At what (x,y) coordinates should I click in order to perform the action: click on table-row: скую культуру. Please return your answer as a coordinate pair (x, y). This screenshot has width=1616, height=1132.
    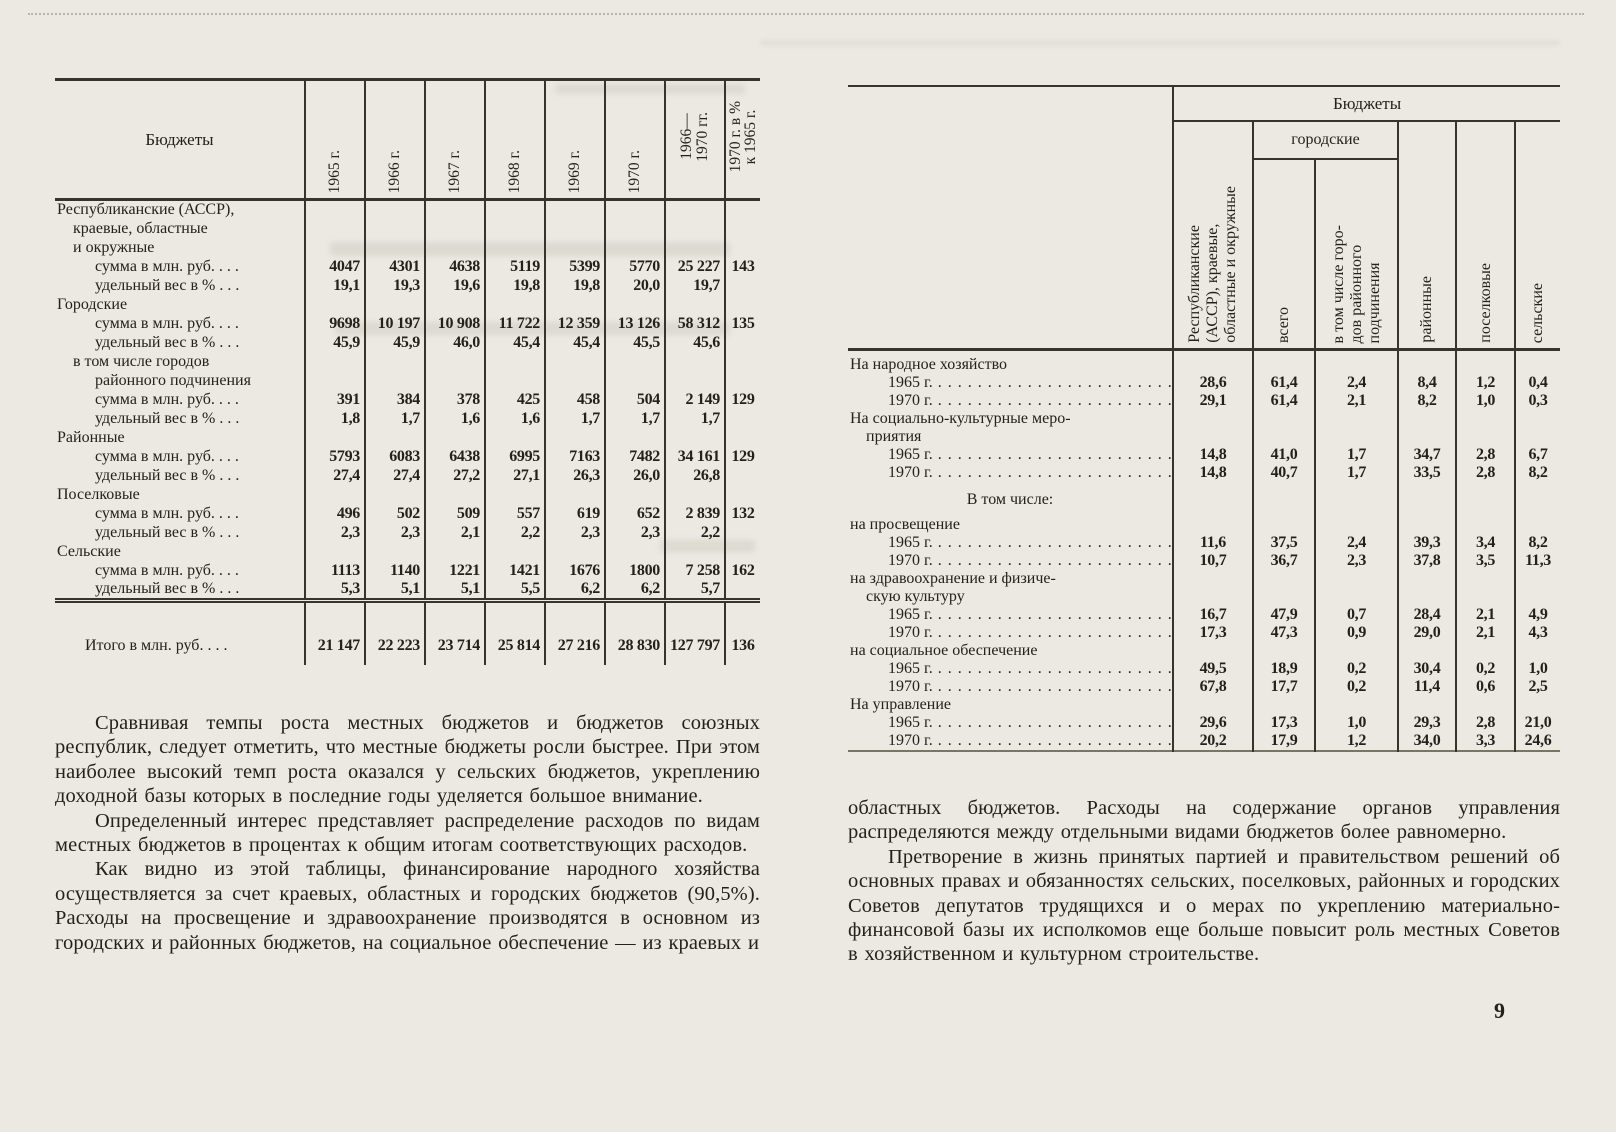
    Looking at the image, I should click on (1204, 597).